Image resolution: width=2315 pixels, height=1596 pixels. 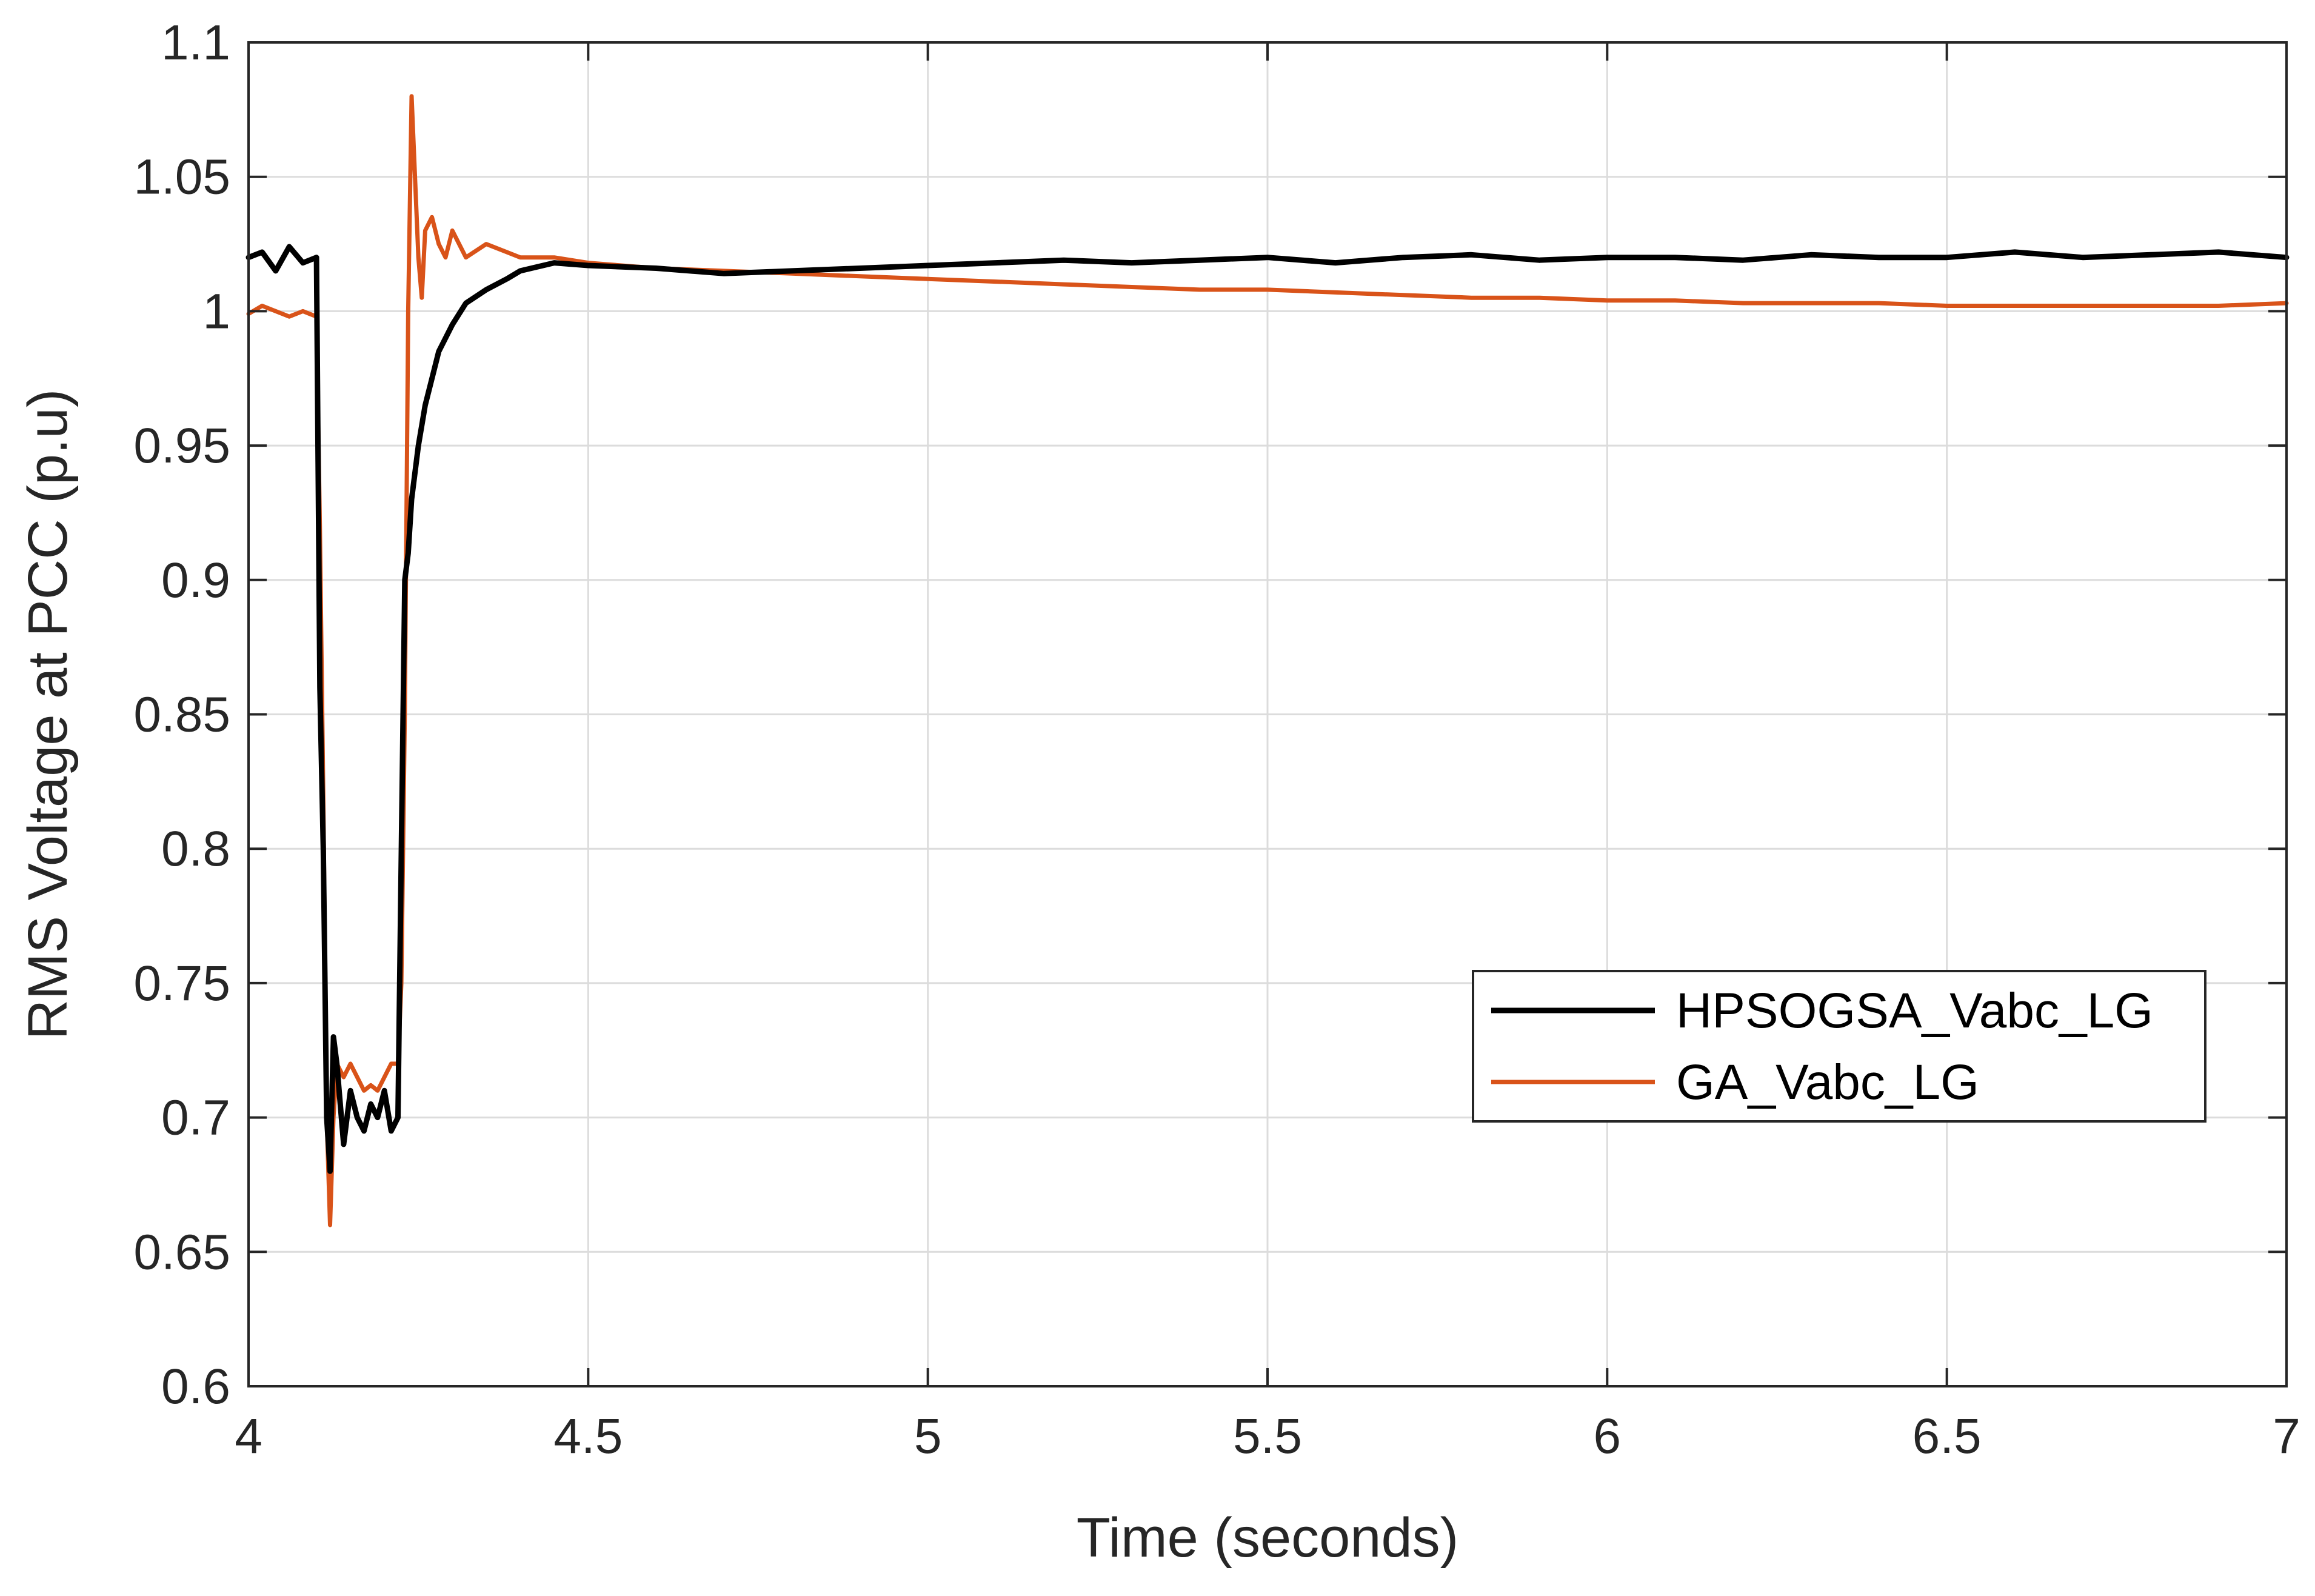 I want to click on y-tick-label: 1.05, so click(x=181, y=177).